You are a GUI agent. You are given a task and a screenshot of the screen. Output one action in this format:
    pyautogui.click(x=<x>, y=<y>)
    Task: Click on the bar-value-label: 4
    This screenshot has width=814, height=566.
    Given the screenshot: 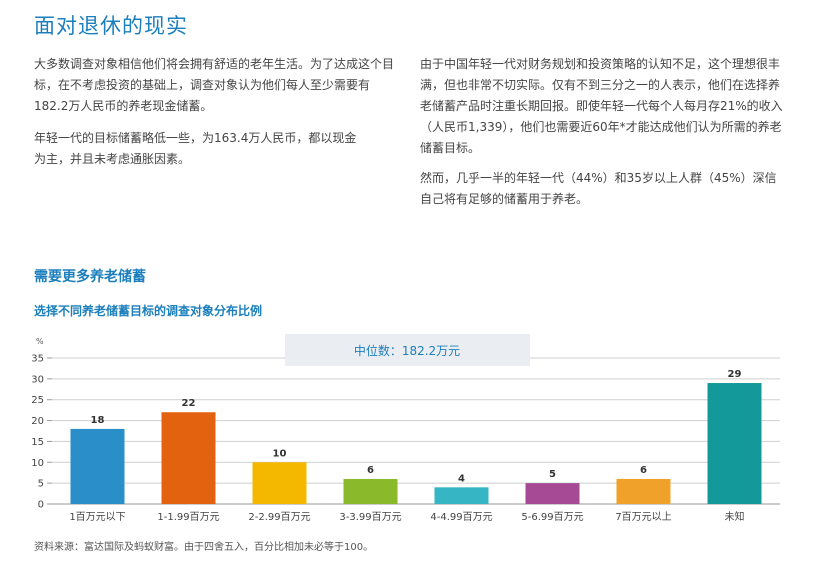 What is the action you would take?
    pyautogui.click(x=461, y=478)
    